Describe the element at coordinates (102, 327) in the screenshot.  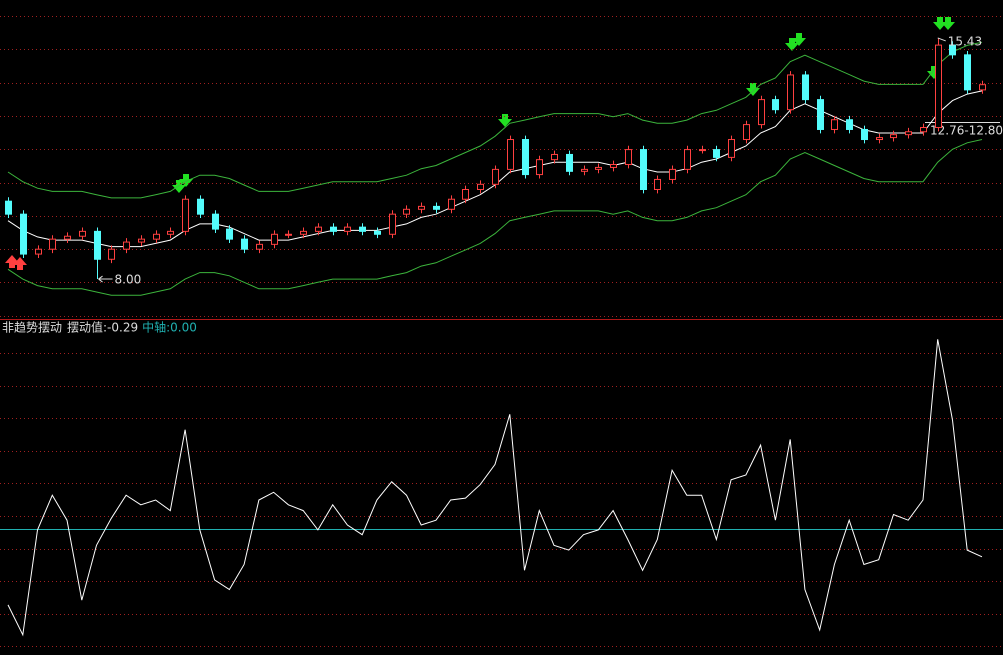
I see `legend-entry: 摆动值:-0.29` at that location.